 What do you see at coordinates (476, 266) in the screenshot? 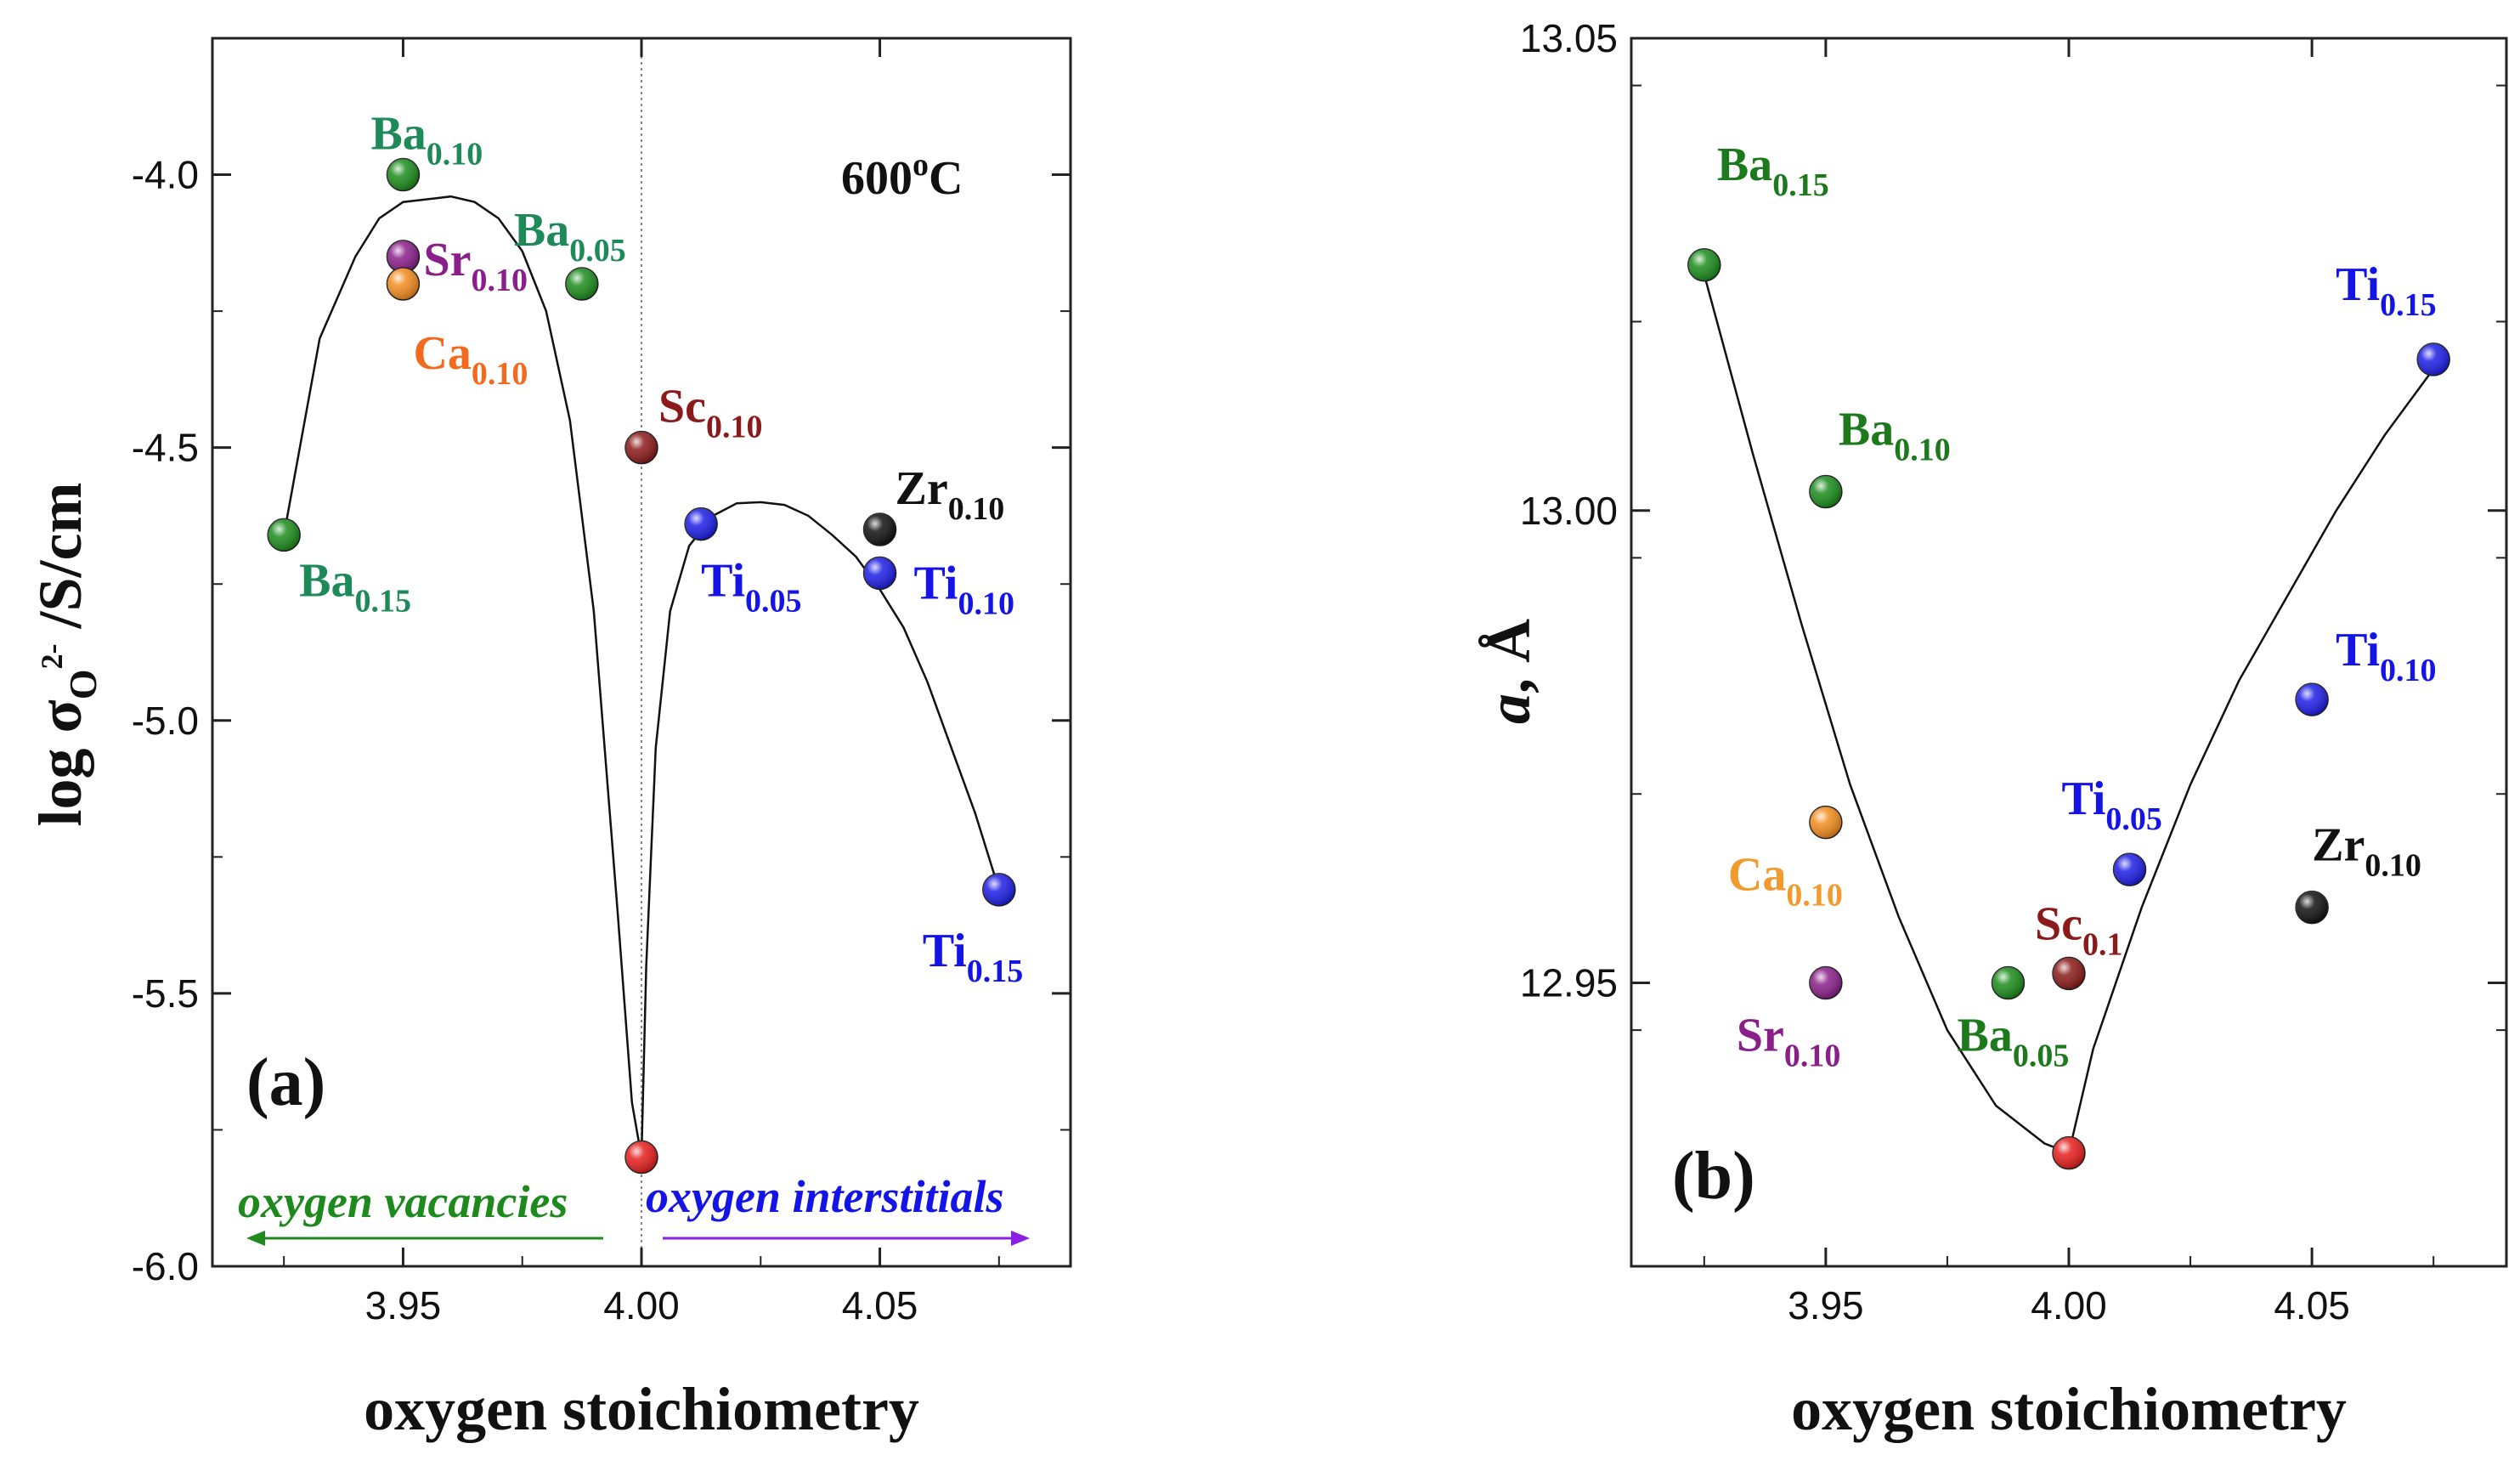
I see `a-point-label: Sr0.10` at bounding box center [476, 266].